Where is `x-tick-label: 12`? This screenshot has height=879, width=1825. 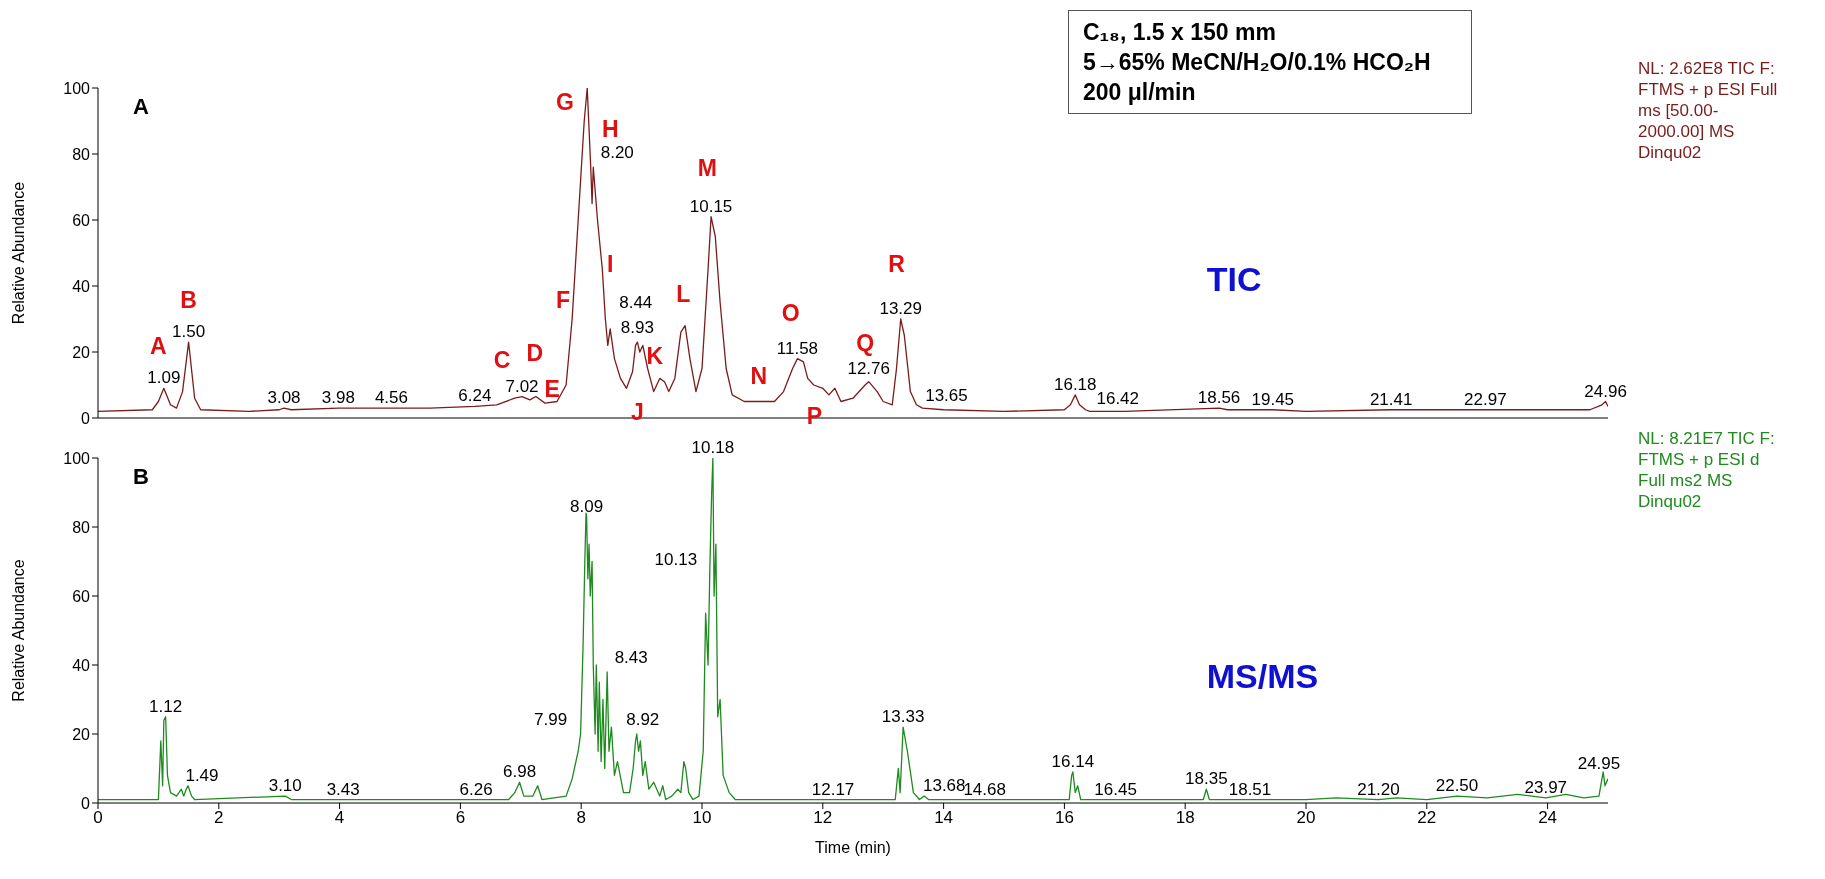 x-tick-label: 12 is located at coordinates (823, 818).